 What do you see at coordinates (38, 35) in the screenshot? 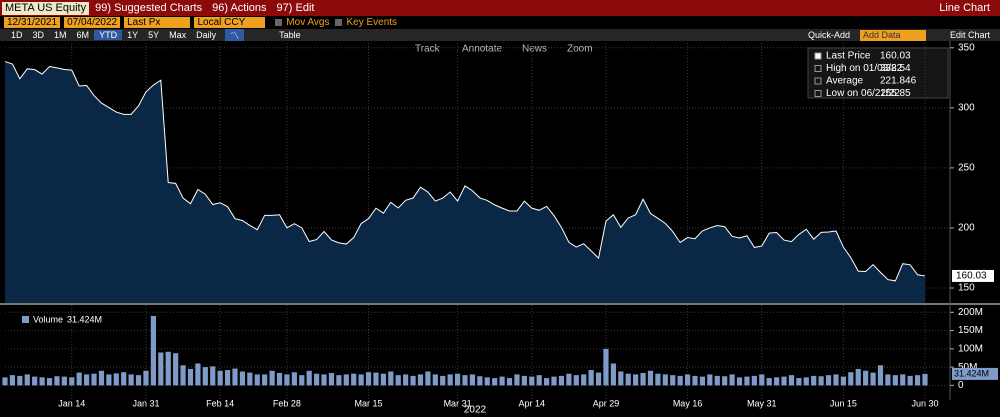
I see `period-button: 3D` at bounding box center [38, 35].